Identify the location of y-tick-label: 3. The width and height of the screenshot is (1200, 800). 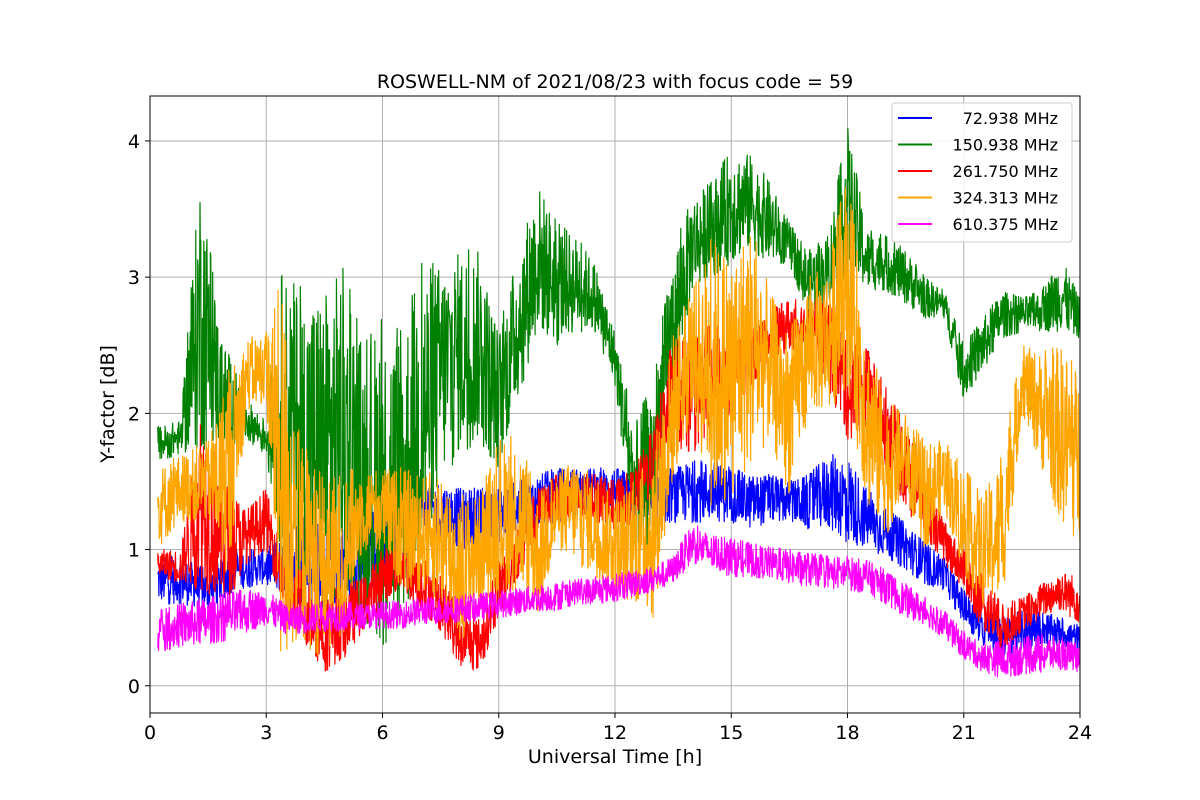
(134, 278).